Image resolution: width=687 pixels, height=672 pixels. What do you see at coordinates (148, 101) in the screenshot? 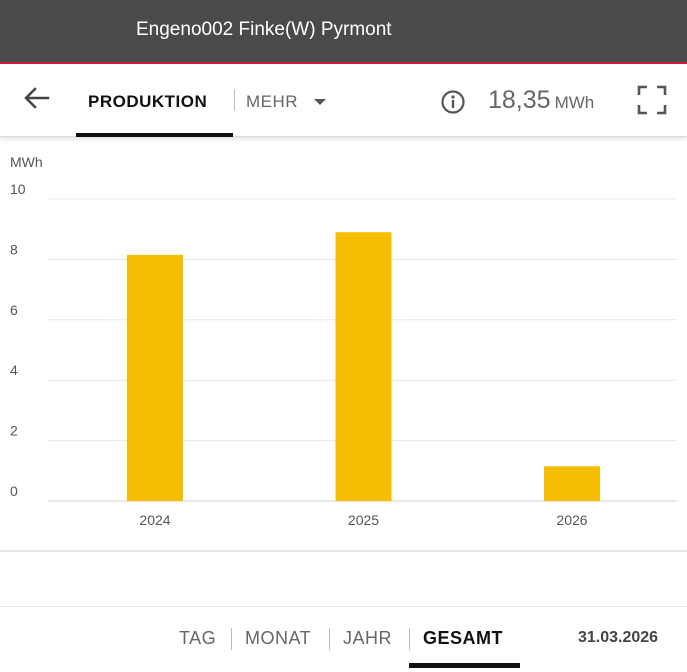
I see `tab-produktion-label: PRODUKTION` at bounding box center [148, 101].